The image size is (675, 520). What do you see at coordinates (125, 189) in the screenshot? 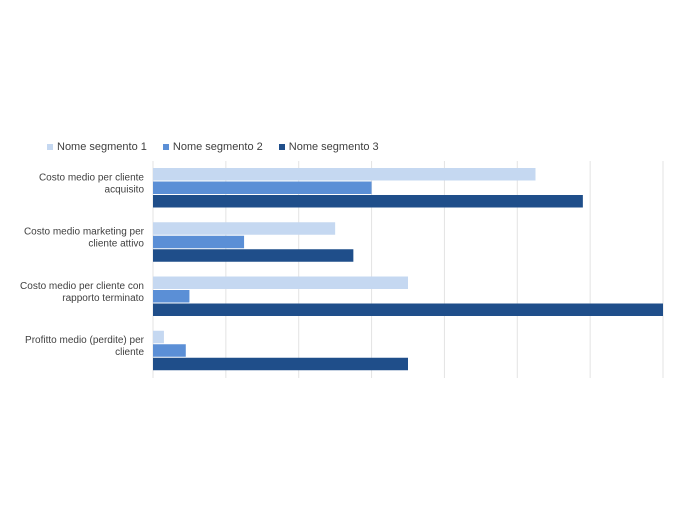
I see `category-label-line: acquisito` at bounding box center [125, 189].